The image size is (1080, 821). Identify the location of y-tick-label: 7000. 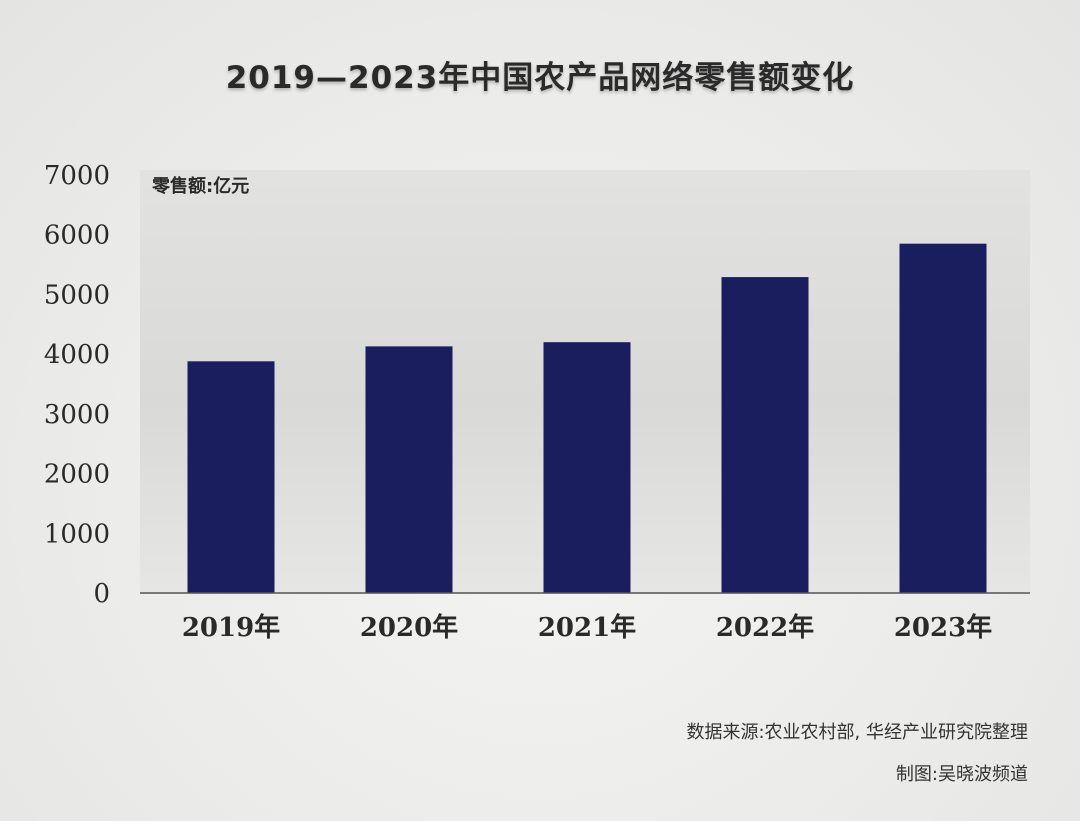
(77, 176).